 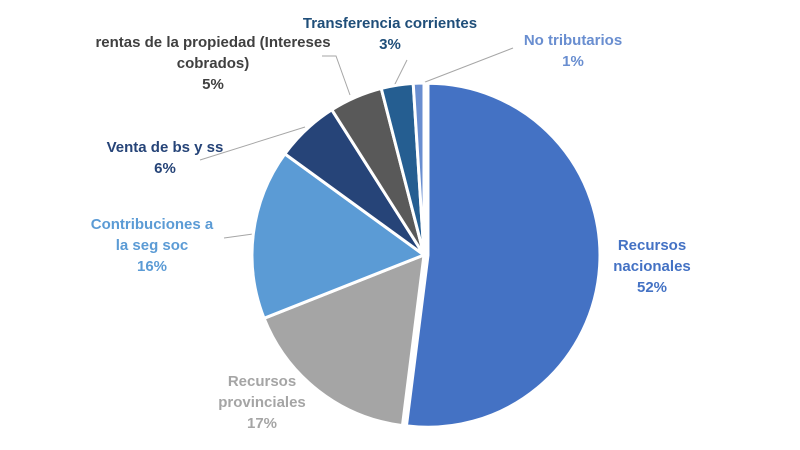 What do you see at coordinates (213, 63) in the screenshot?
I see `slice-category-label: cobrados)` at bounding box center [213, 63].